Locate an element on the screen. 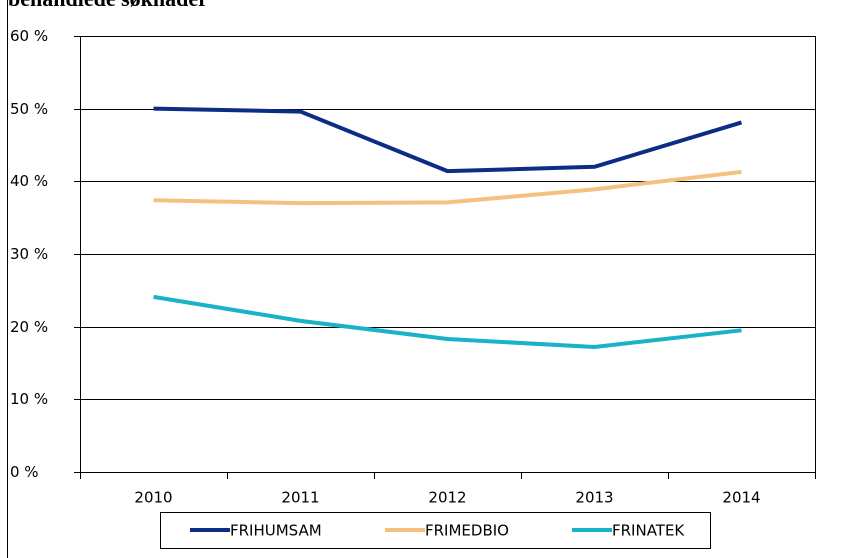  y-tick-label: 20 % is located at coordinates (29, 327).